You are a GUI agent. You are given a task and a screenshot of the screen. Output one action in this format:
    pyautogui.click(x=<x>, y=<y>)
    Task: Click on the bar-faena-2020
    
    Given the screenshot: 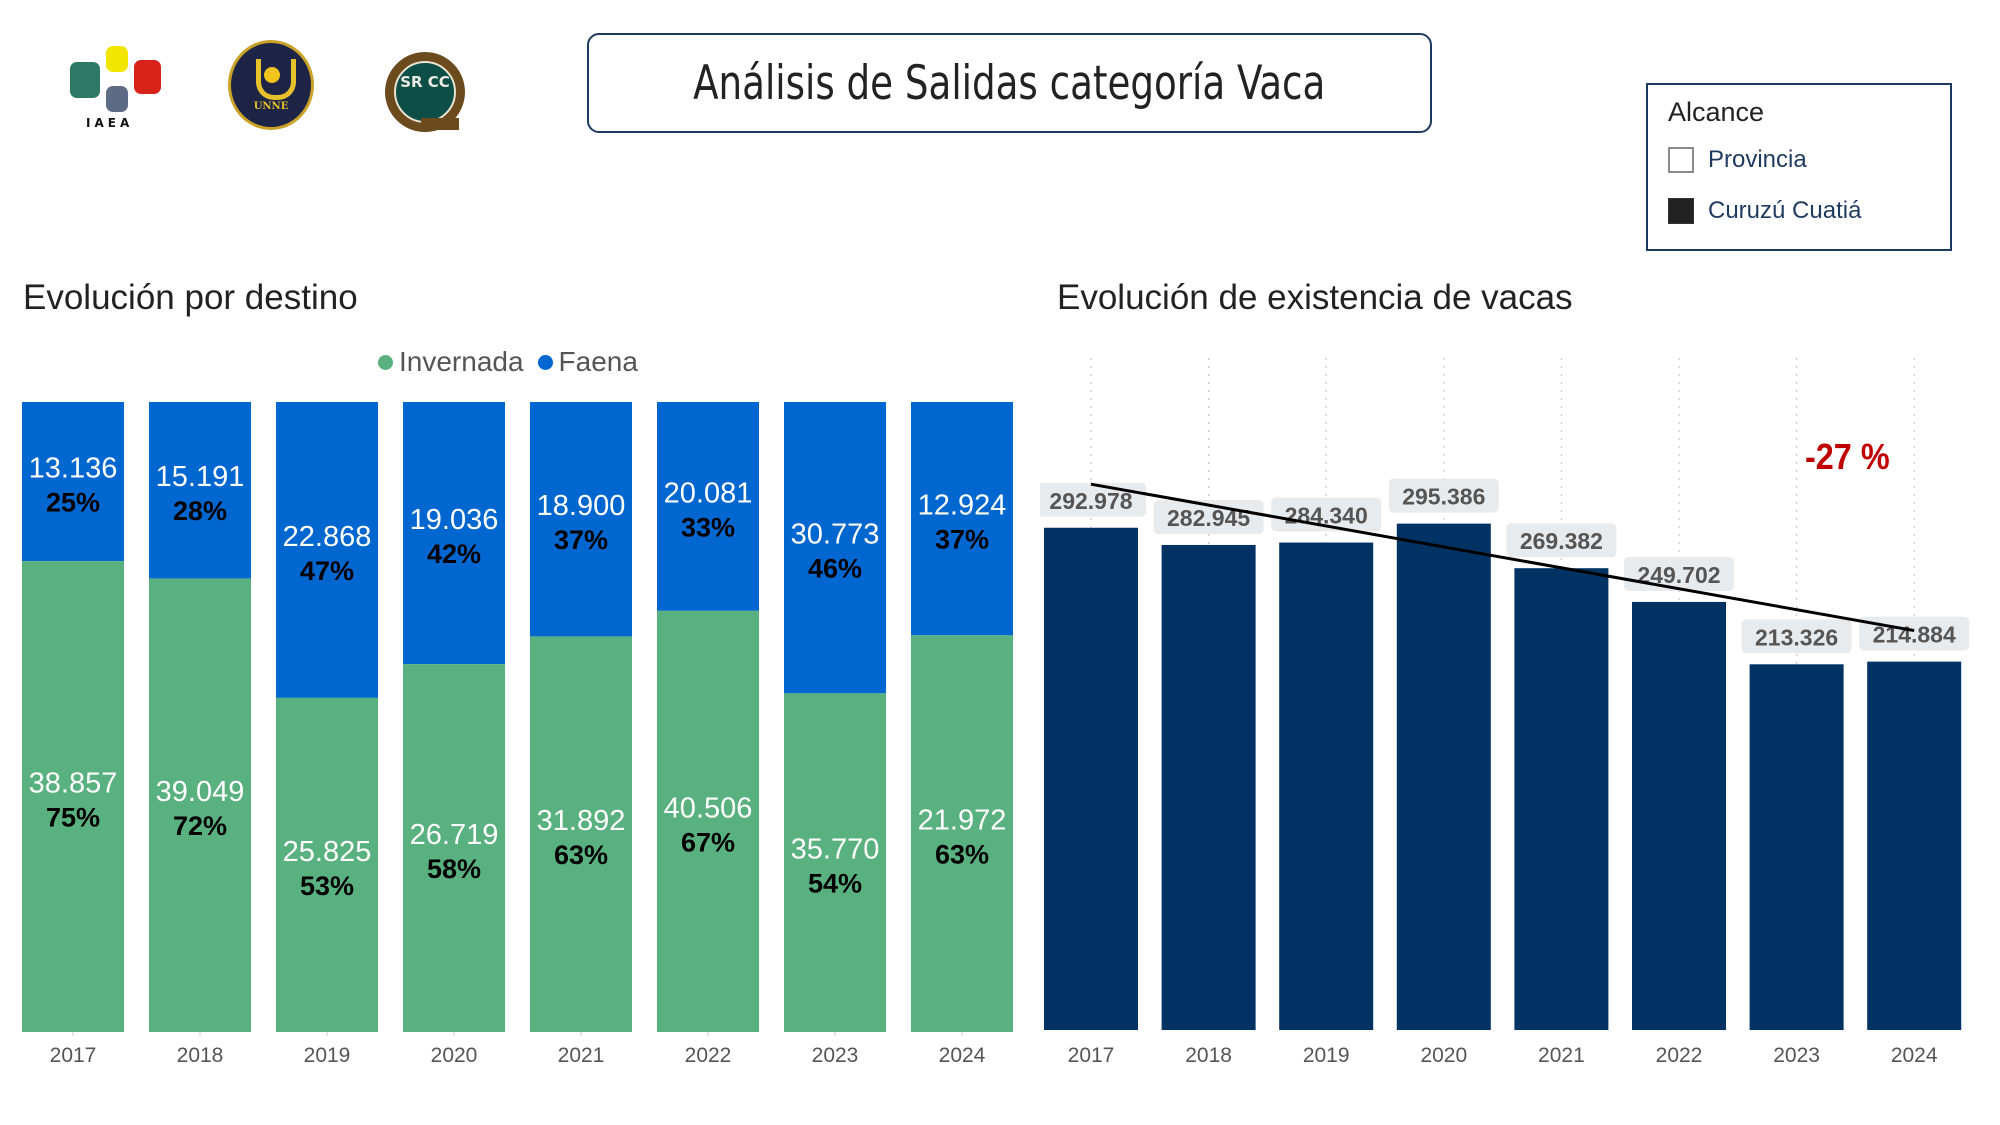 What is the action you would take?
    pyautogui.click(x=454, y=533)
    